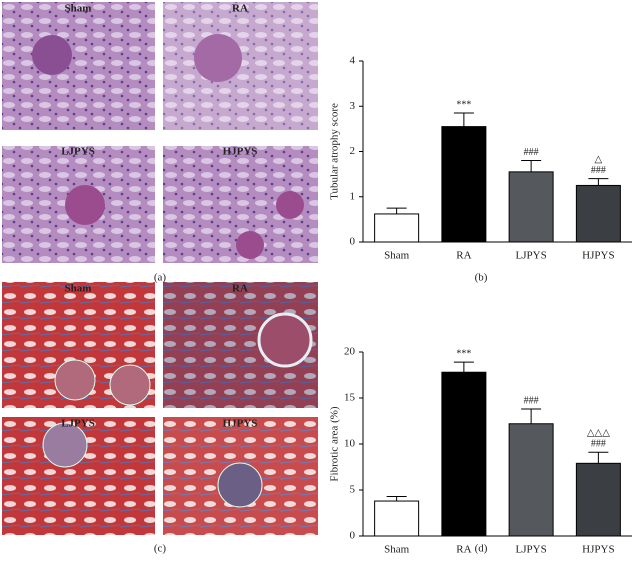 The height and width of the screenshot is (576, 638). I want to click on y-tick-label: 1, so click(353, 196).